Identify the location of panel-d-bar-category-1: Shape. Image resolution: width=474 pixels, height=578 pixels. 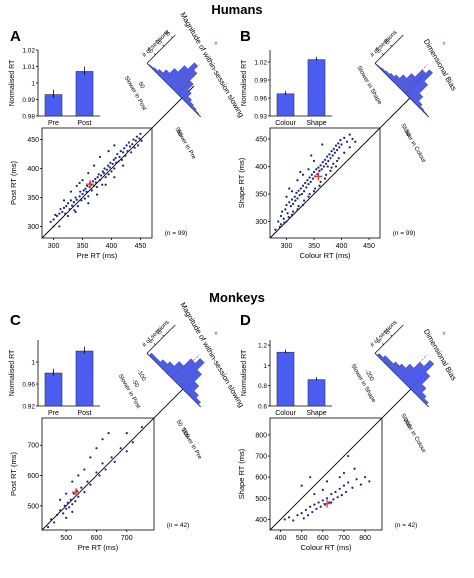
(316, 413).